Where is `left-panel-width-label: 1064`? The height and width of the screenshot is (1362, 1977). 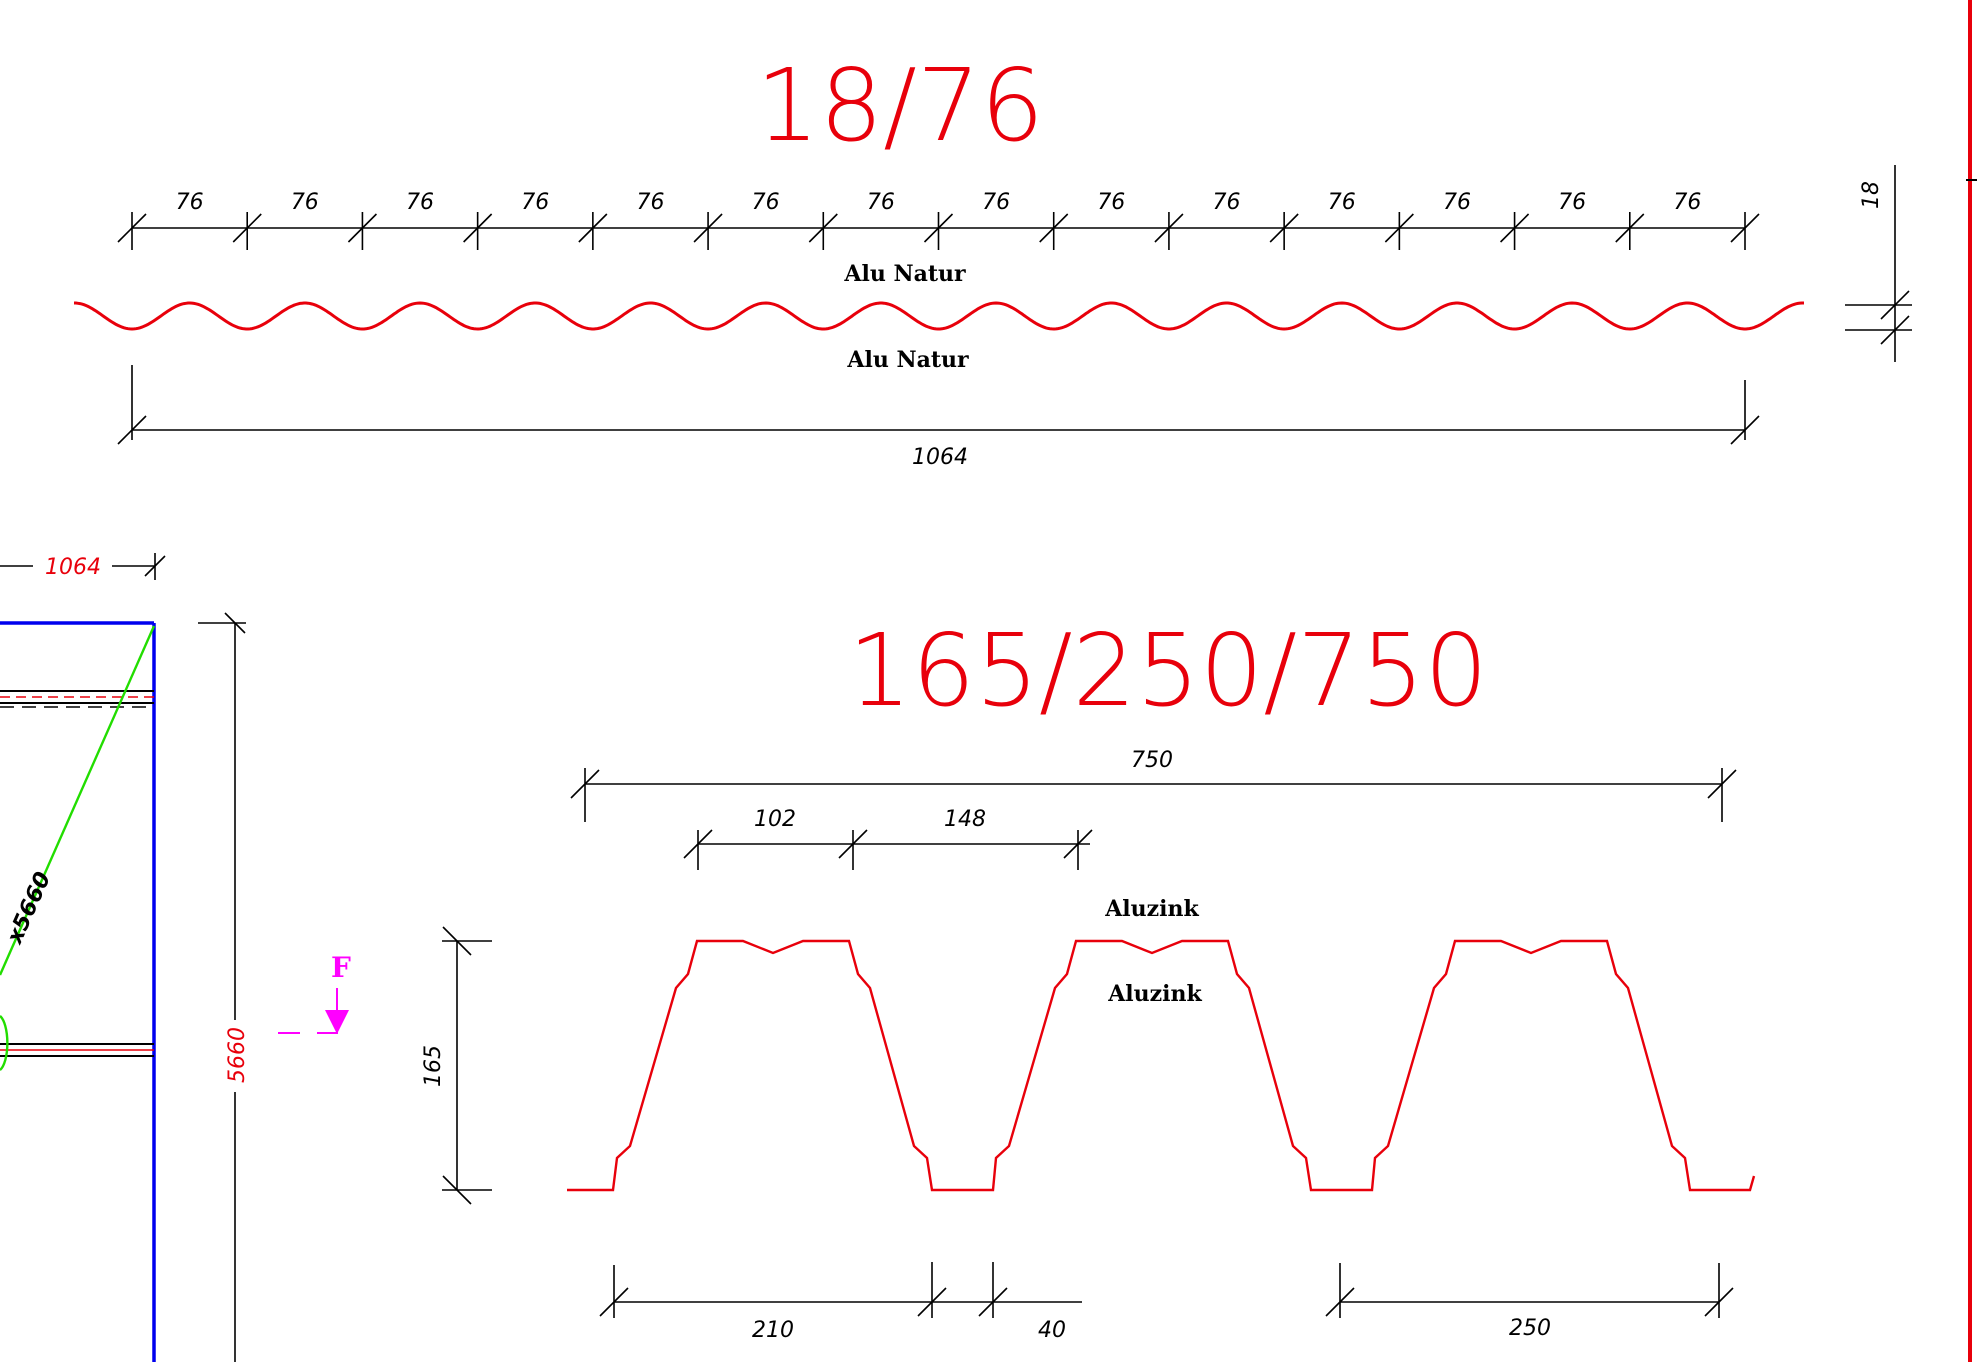 left-panel-width-label: 1064 is located at coordinates (73, 567).